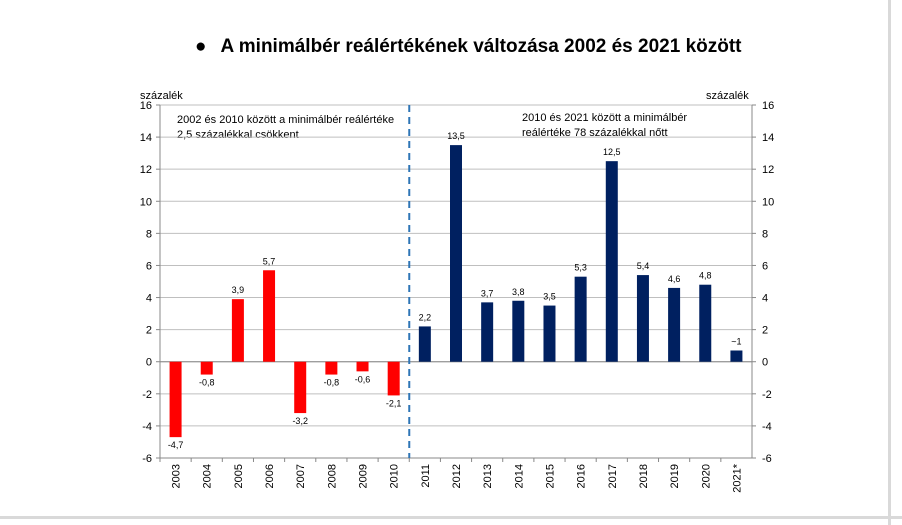 This screenshot has width=902, height=525. Describe the element at coordinates (146, 106) in the screenshot. I see `y-tick-label-left: 16` at that location.